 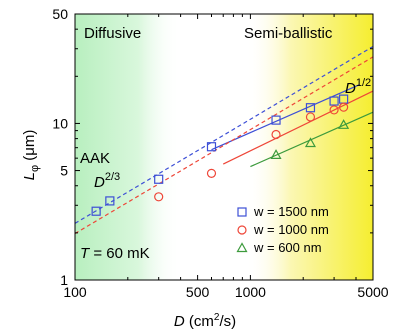 What do you see at coordinates (250, 292) in the screenshot?
I see `x-tick-label: 1000` at bounding box center [250, 292].